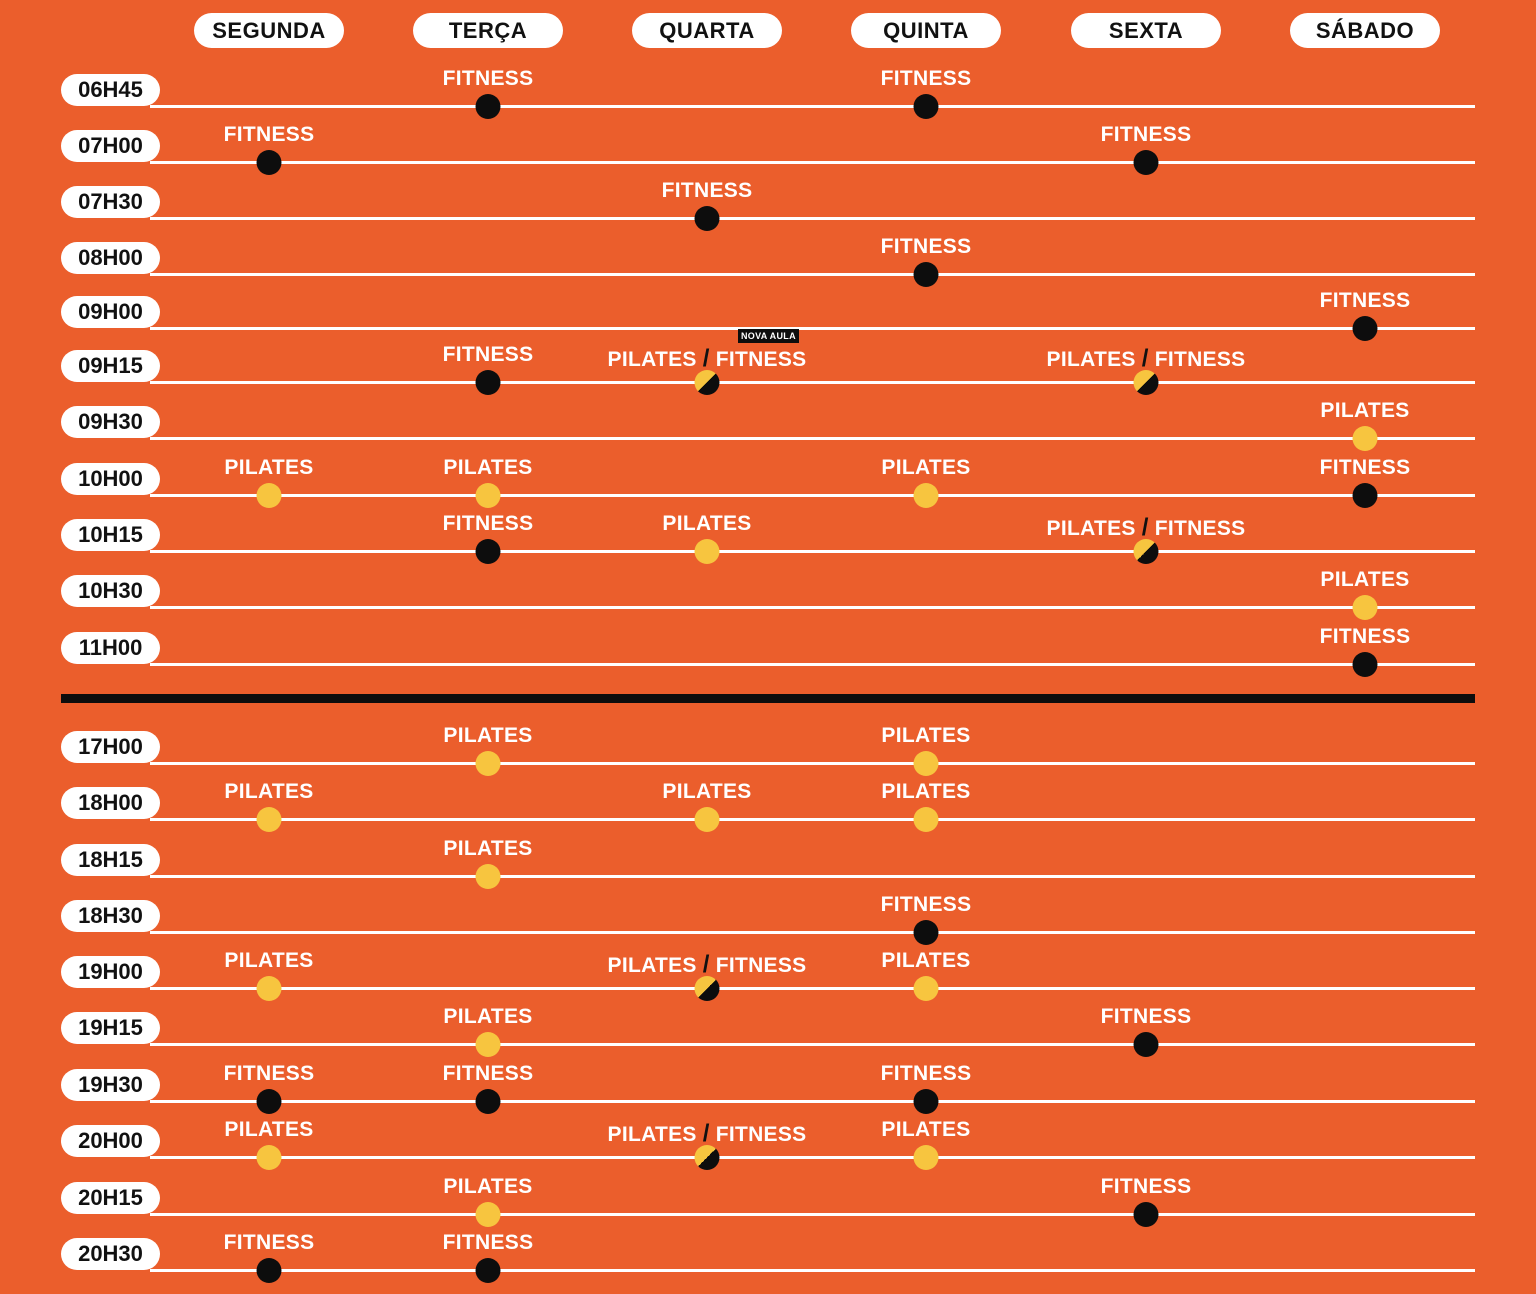 Image resolution: width=1536 pixels, height=1294 pixels. I want to click on time-label: 09H00, so click(110, 312).